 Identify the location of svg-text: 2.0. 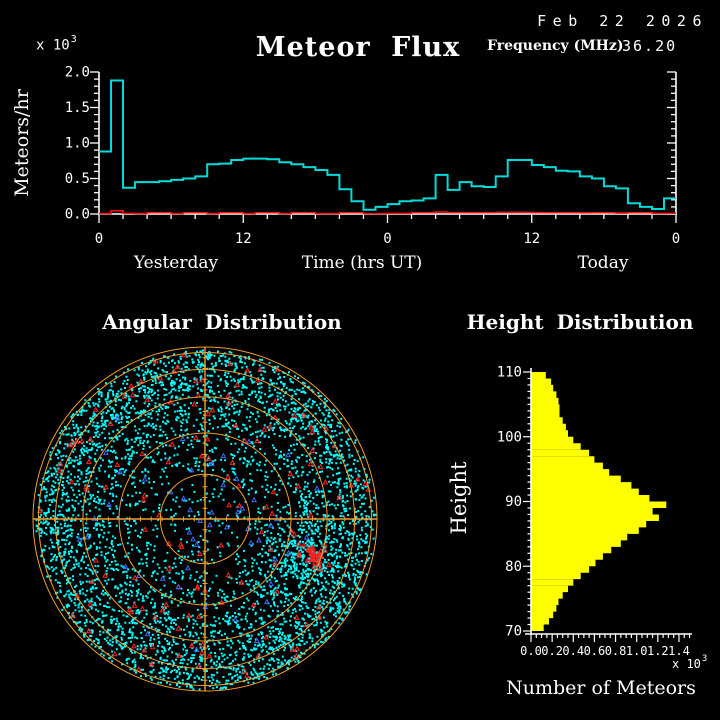
(77, 73).